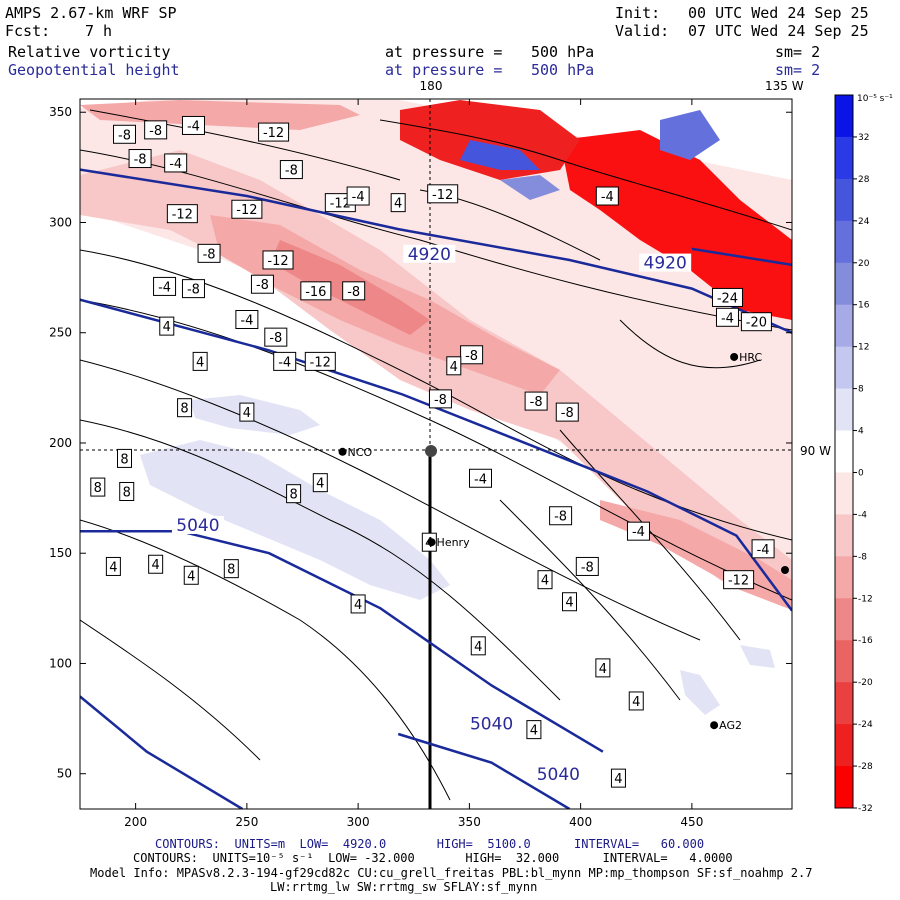 The height and width of the screenshot is (900, 900). Describe the element at coordinates (700, 692) in the screenshot. I see `pos-vort-small2` at that location.